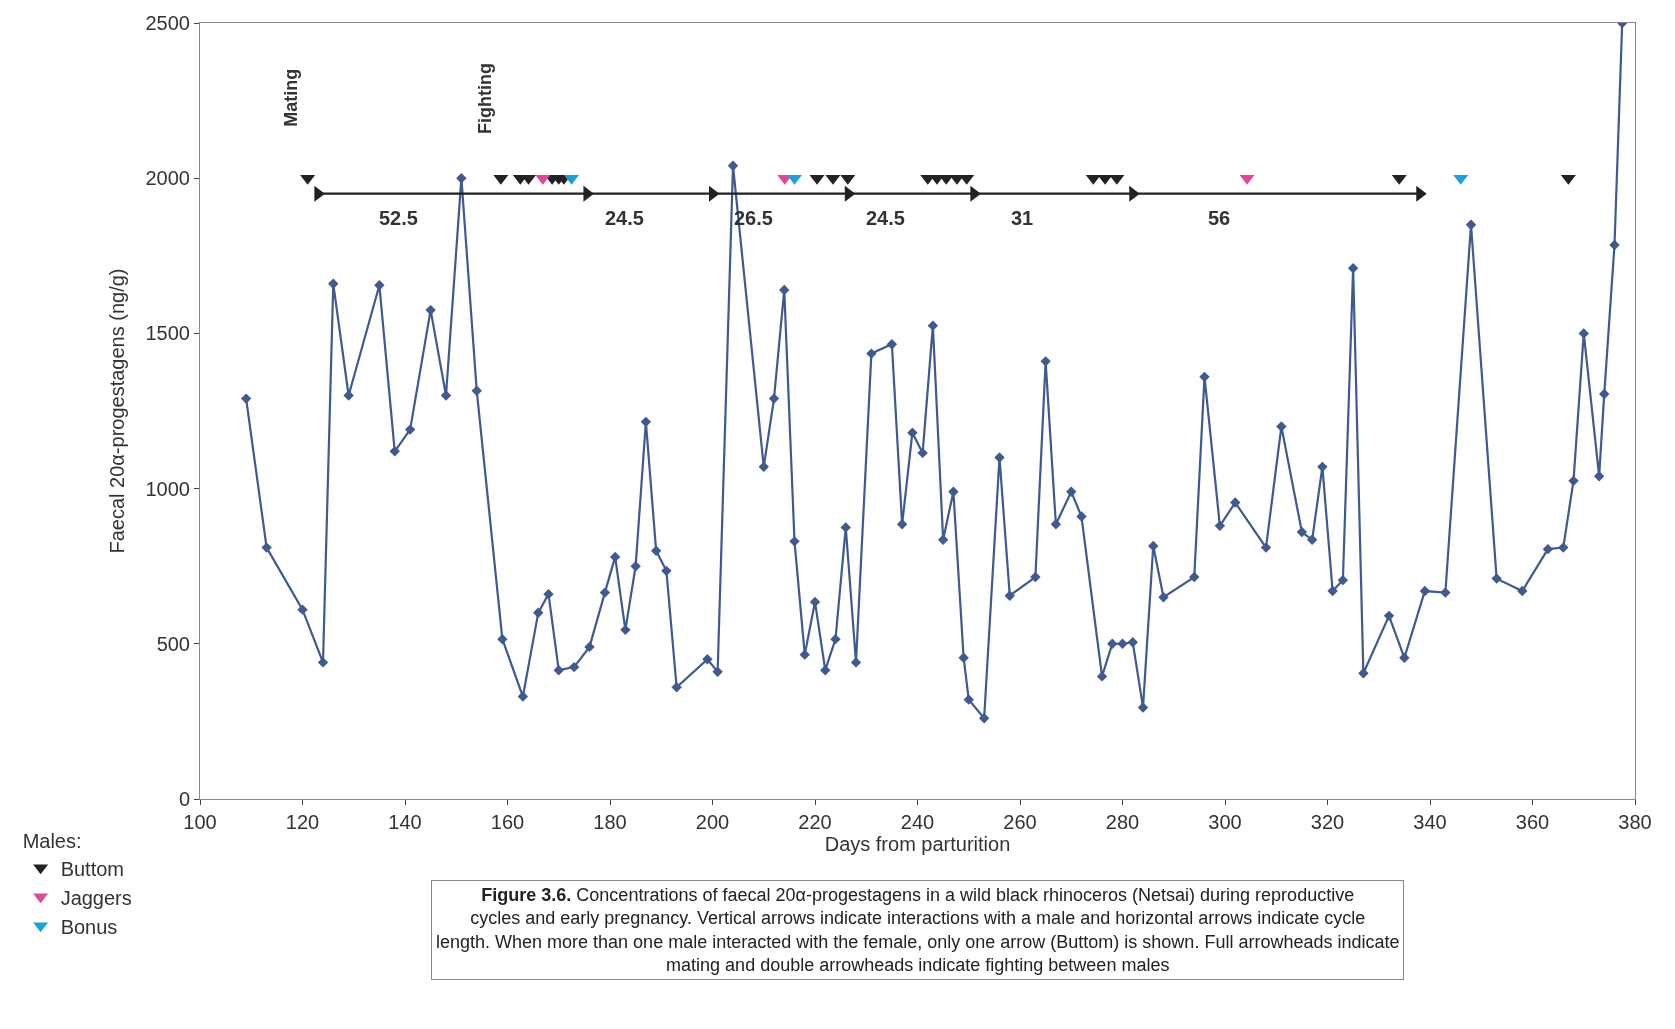  I want to click on x-tick-label: 320, so click(1327, 822).